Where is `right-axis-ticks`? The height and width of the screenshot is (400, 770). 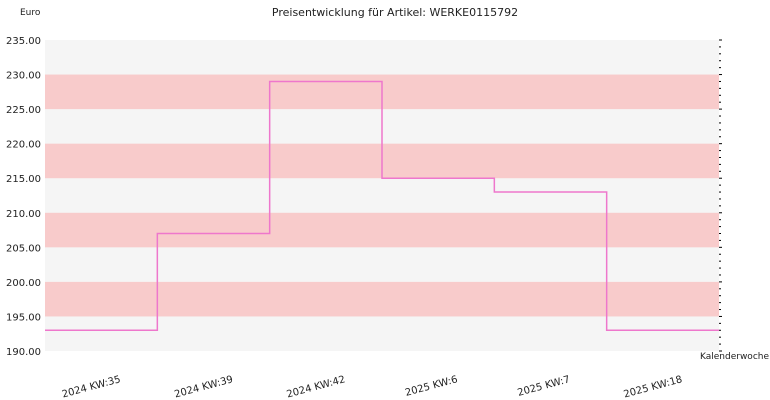
right-axis-ticks is located at coordinates (720, 195).